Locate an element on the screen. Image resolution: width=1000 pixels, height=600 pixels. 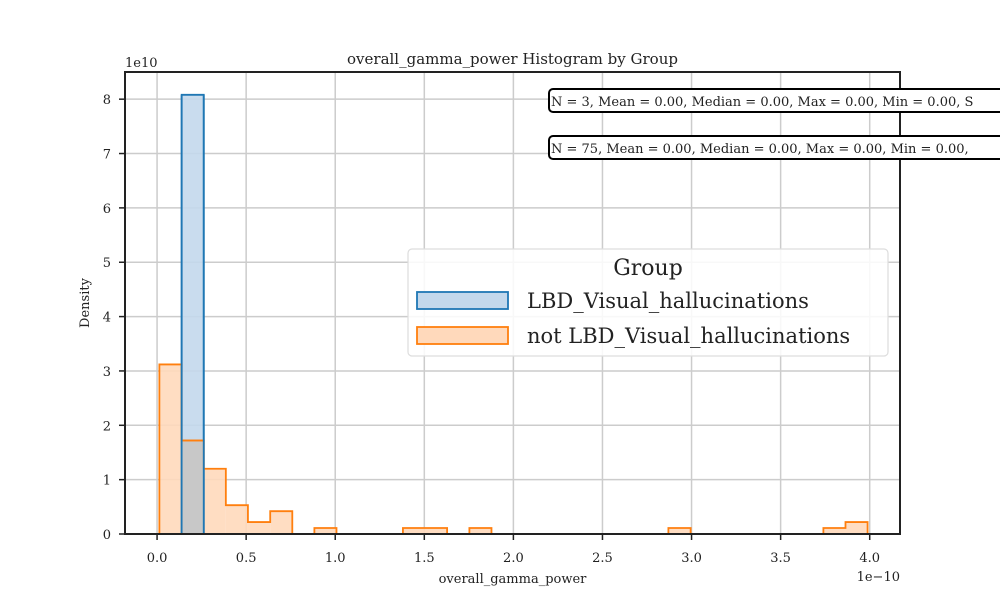
legend-entry-label: LBD_Visual_hallucinations is located at coordinates (668, 301).